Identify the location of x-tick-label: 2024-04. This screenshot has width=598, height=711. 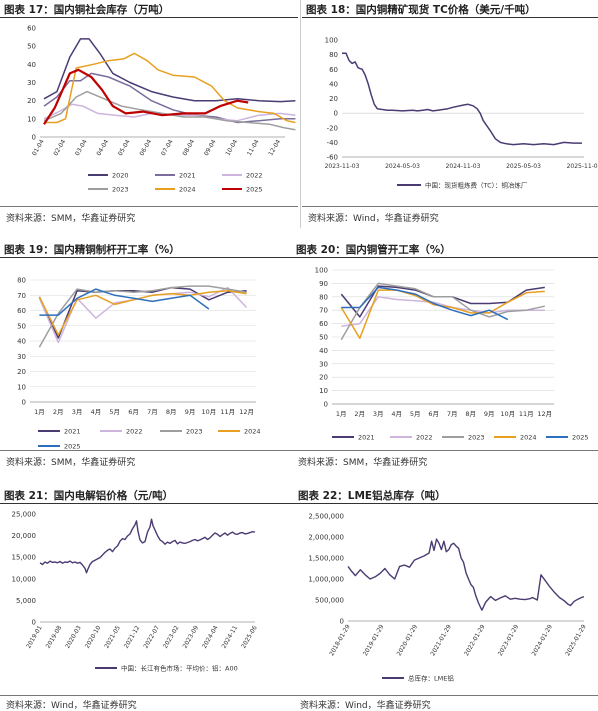
(210, 636).